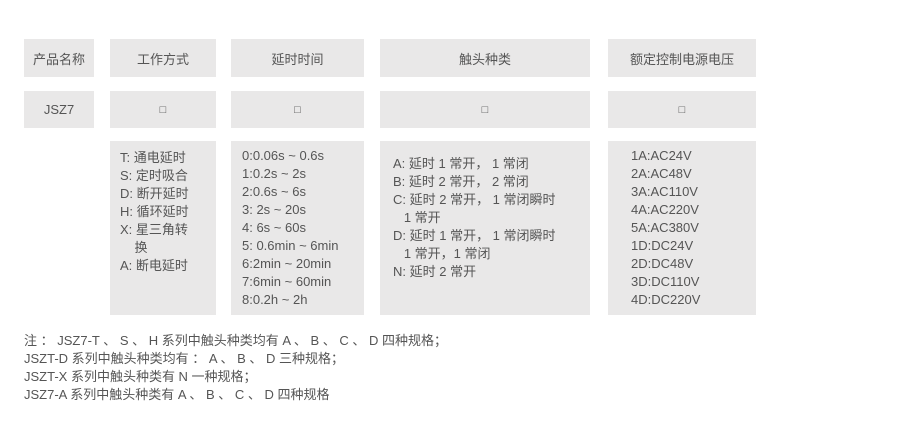 The image size is (900, 443). I want to click on header-product-name: 产品名称, so click(59, 58).